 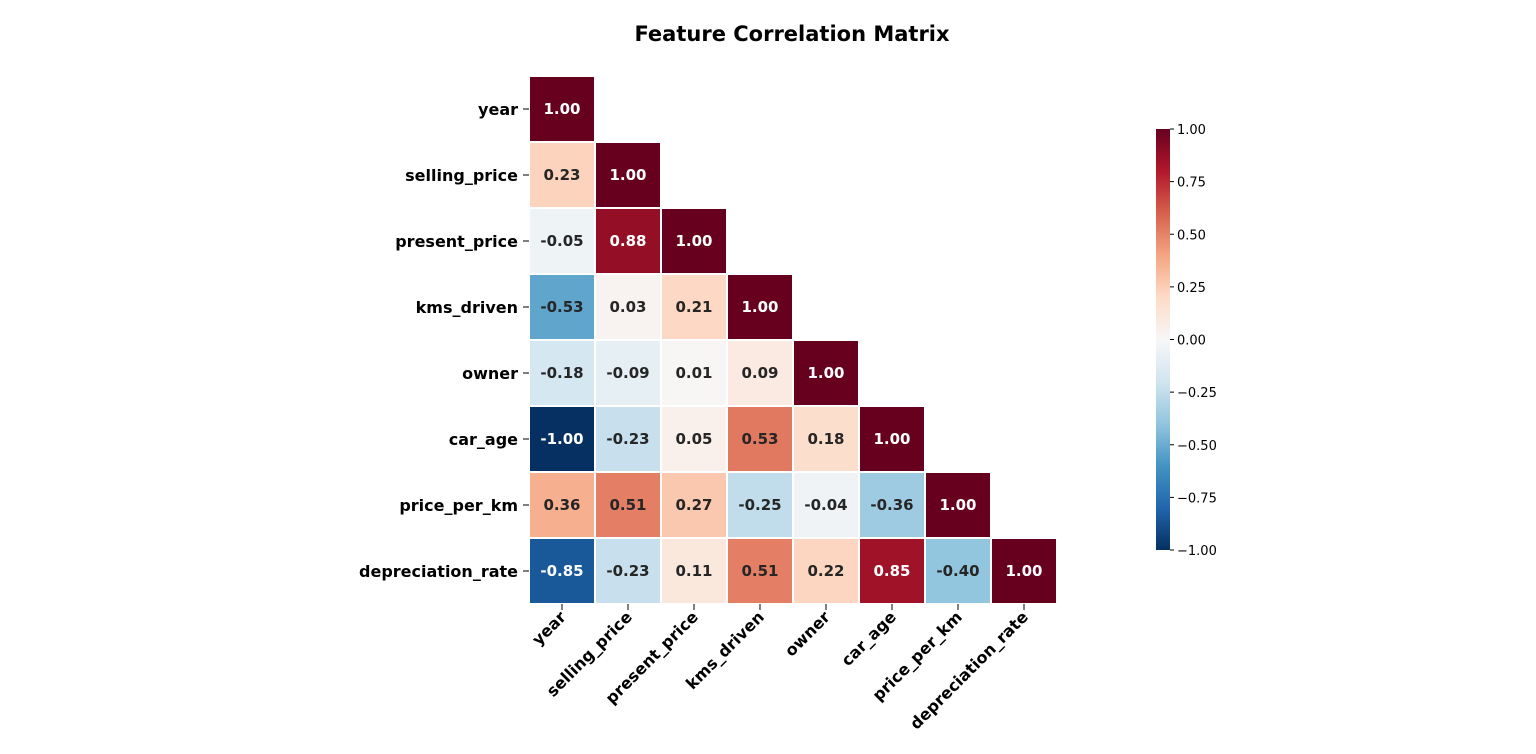 I want to click on cell-value-label: 0.53, so click(x=759, y=439).